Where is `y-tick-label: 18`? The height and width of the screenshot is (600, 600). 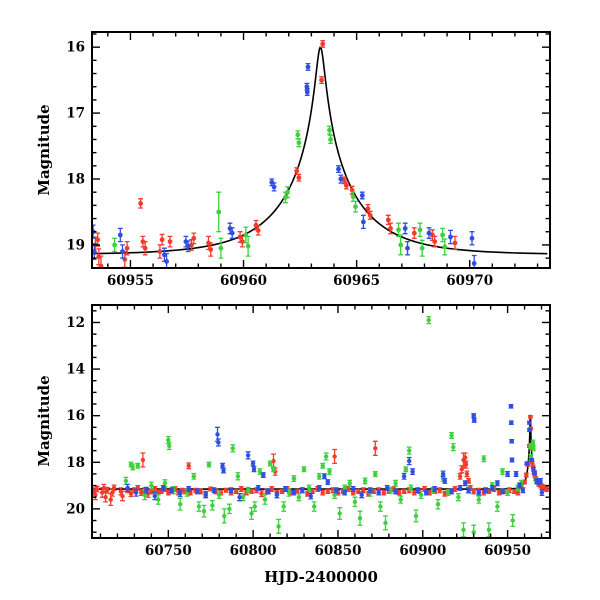 y-tick-label: 18 is located at coordinates (75, 463).